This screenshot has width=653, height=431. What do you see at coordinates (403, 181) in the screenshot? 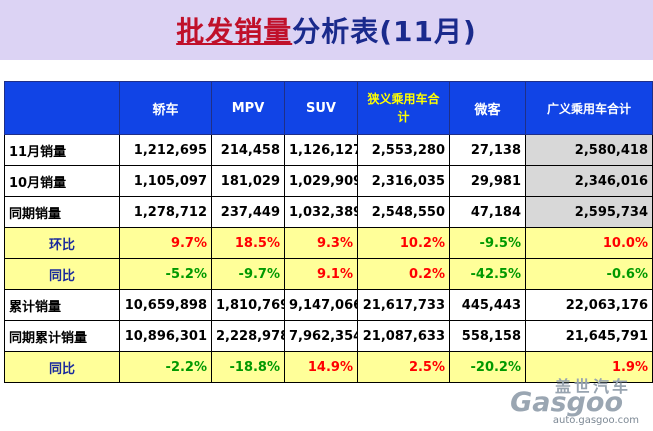
I see `table-cell: 2,316,035` at bounding box center [403, 181].